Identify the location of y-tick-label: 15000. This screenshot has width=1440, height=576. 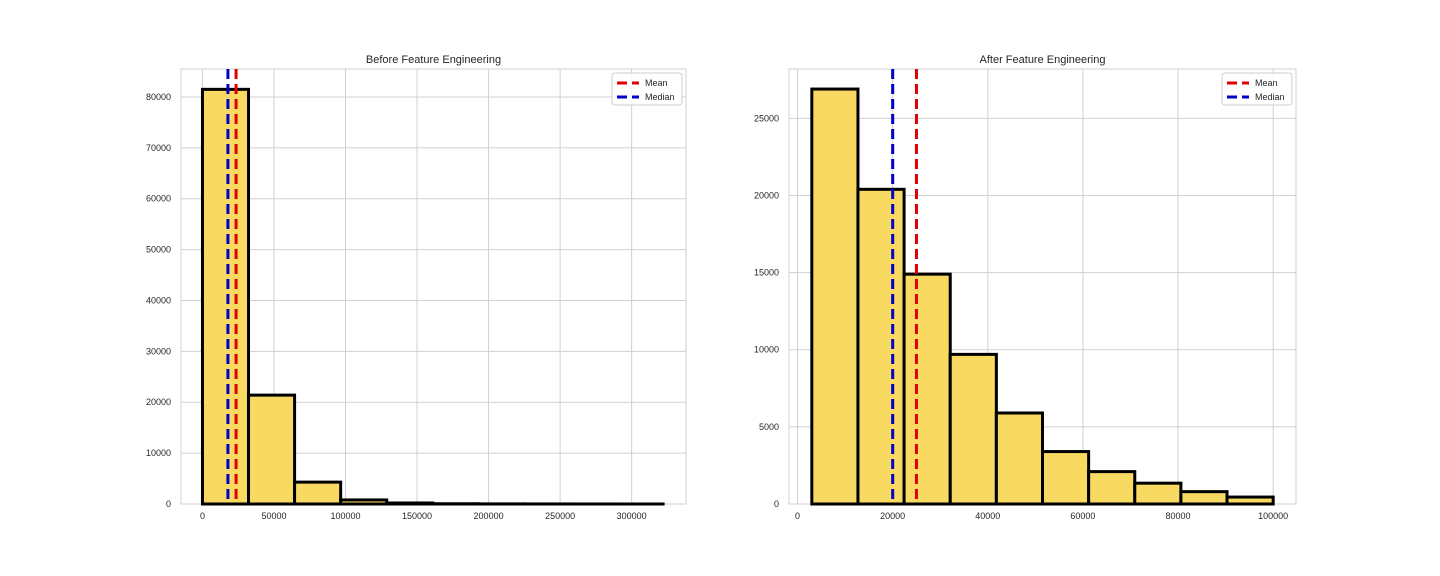
(766, 273).